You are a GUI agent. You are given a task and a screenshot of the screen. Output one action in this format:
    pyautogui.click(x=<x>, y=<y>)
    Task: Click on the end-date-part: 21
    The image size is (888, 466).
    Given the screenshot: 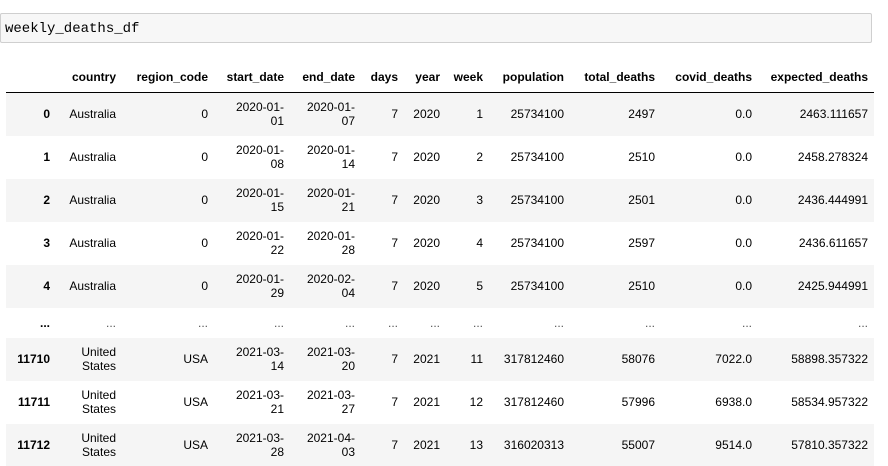 What is the action you would take?
    pyautogui.click(x=348, y=207)
    